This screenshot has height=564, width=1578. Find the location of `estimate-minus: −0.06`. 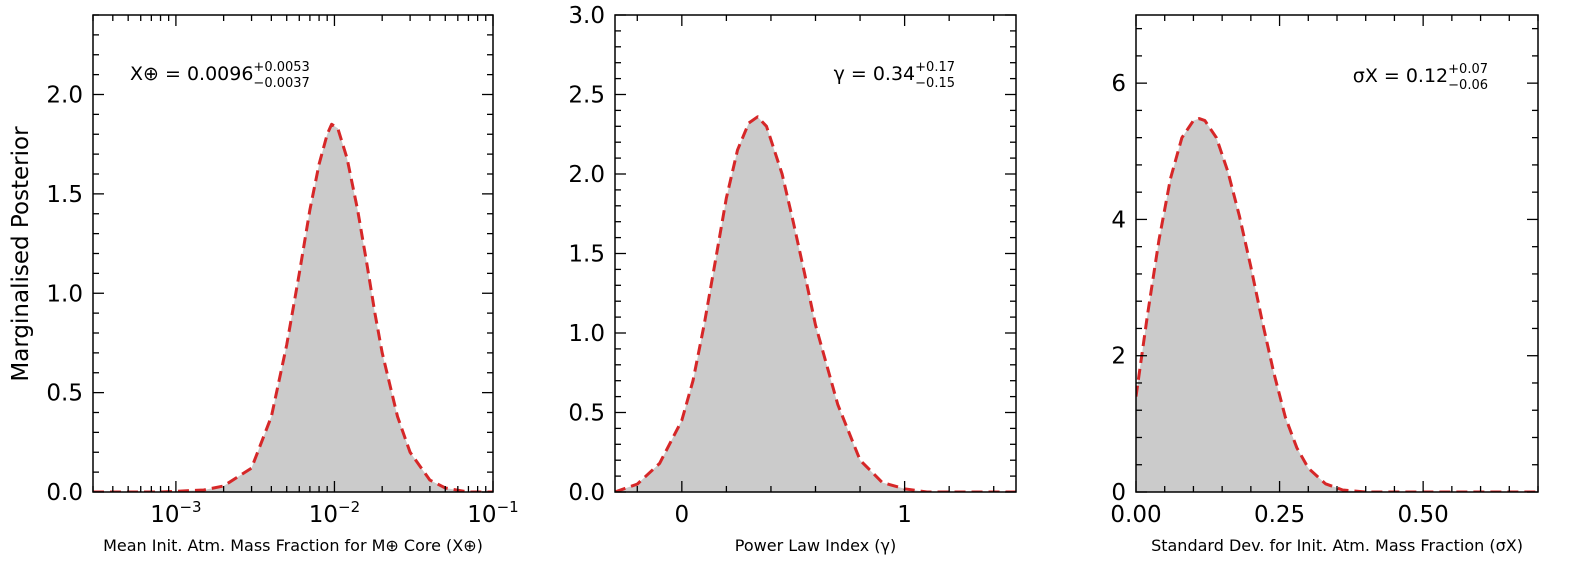

estimate-minus: −0.06 is located at coordinates (1468, 85).